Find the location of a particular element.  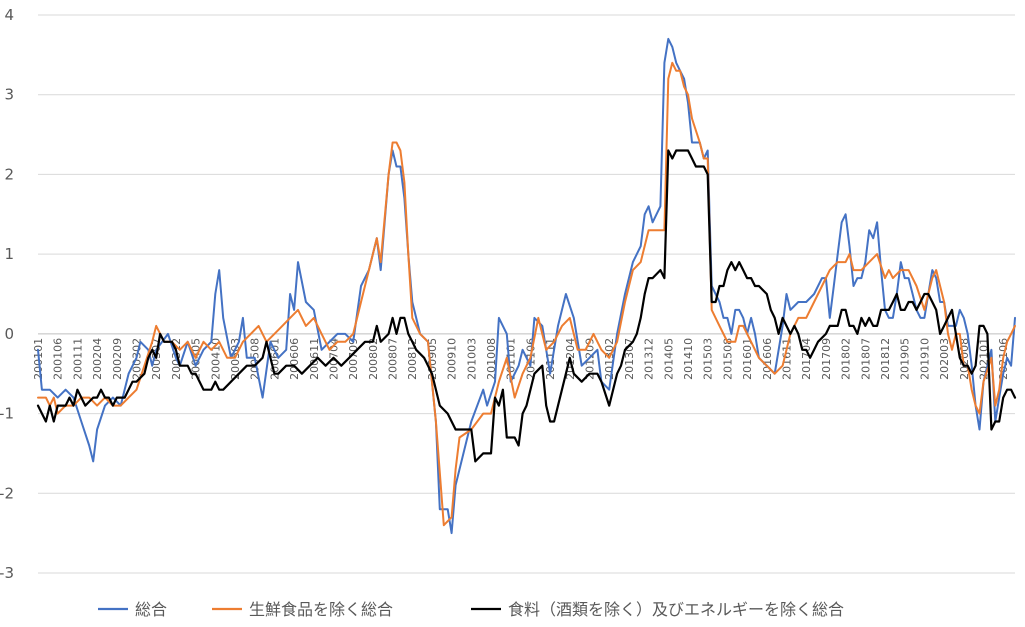

x-tick-label: 200111 is located at coordinates (77, 359).